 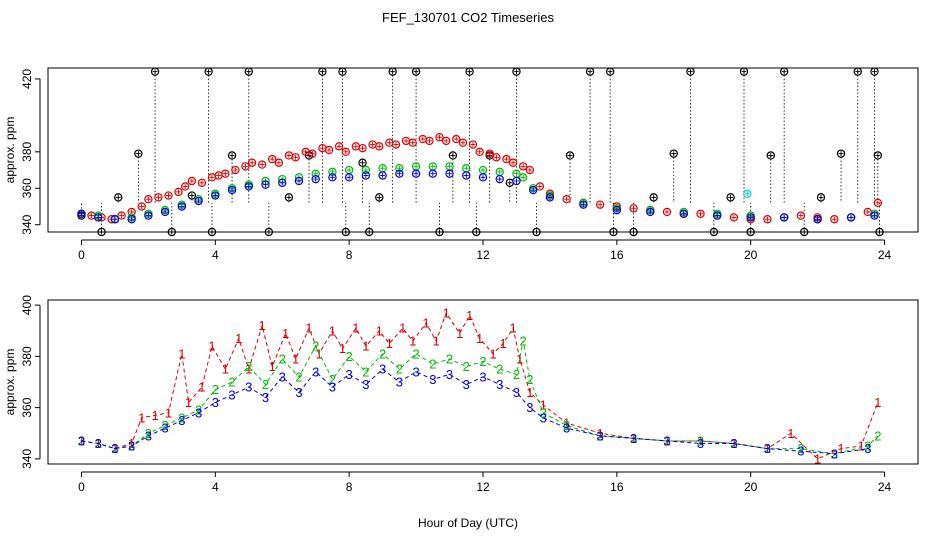 I want to click on y-axis-title: approx. ppm, so click(x=10, y=150).